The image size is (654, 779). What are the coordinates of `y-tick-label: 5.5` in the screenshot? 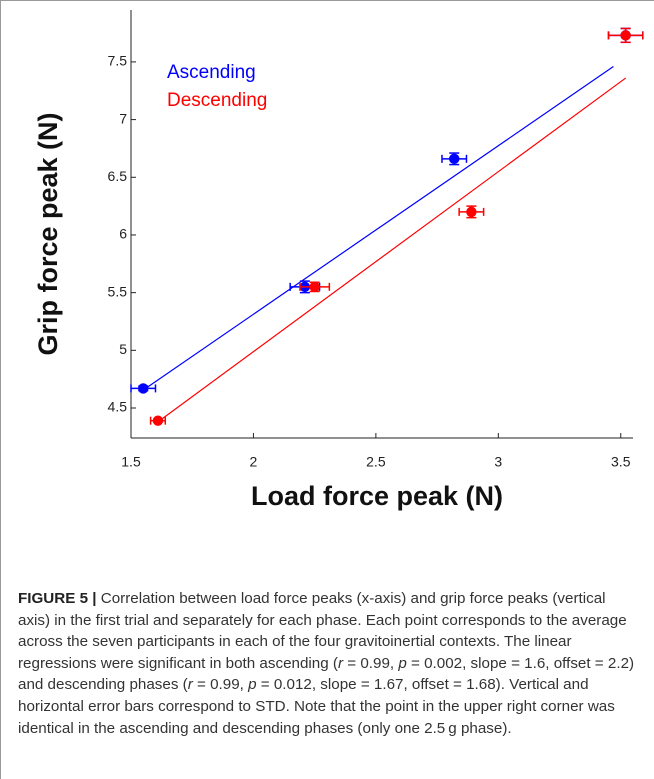 It's located at (118, 291).